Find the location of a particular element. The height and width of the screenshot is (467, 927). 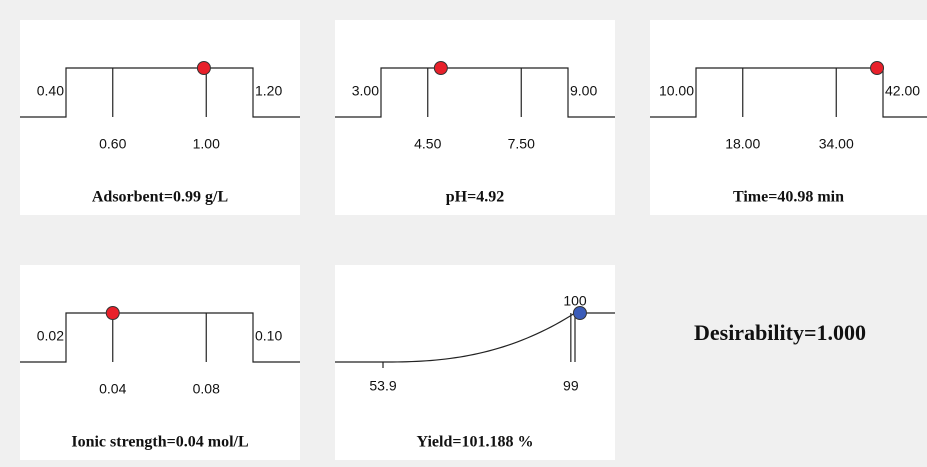

tick-label: 7.50 is located at coordinates (521, 144).